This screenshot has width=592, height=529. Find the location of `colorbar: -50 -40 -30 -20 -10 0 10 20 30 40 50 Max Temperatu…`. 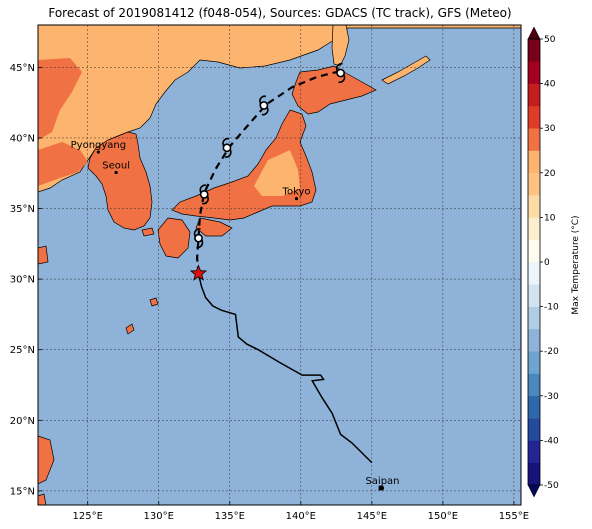

colorbar: -50 -40 -30 -20 -10 0 10 20 30 40 50 Max Temperatu… is located at coordinates (554, 262).